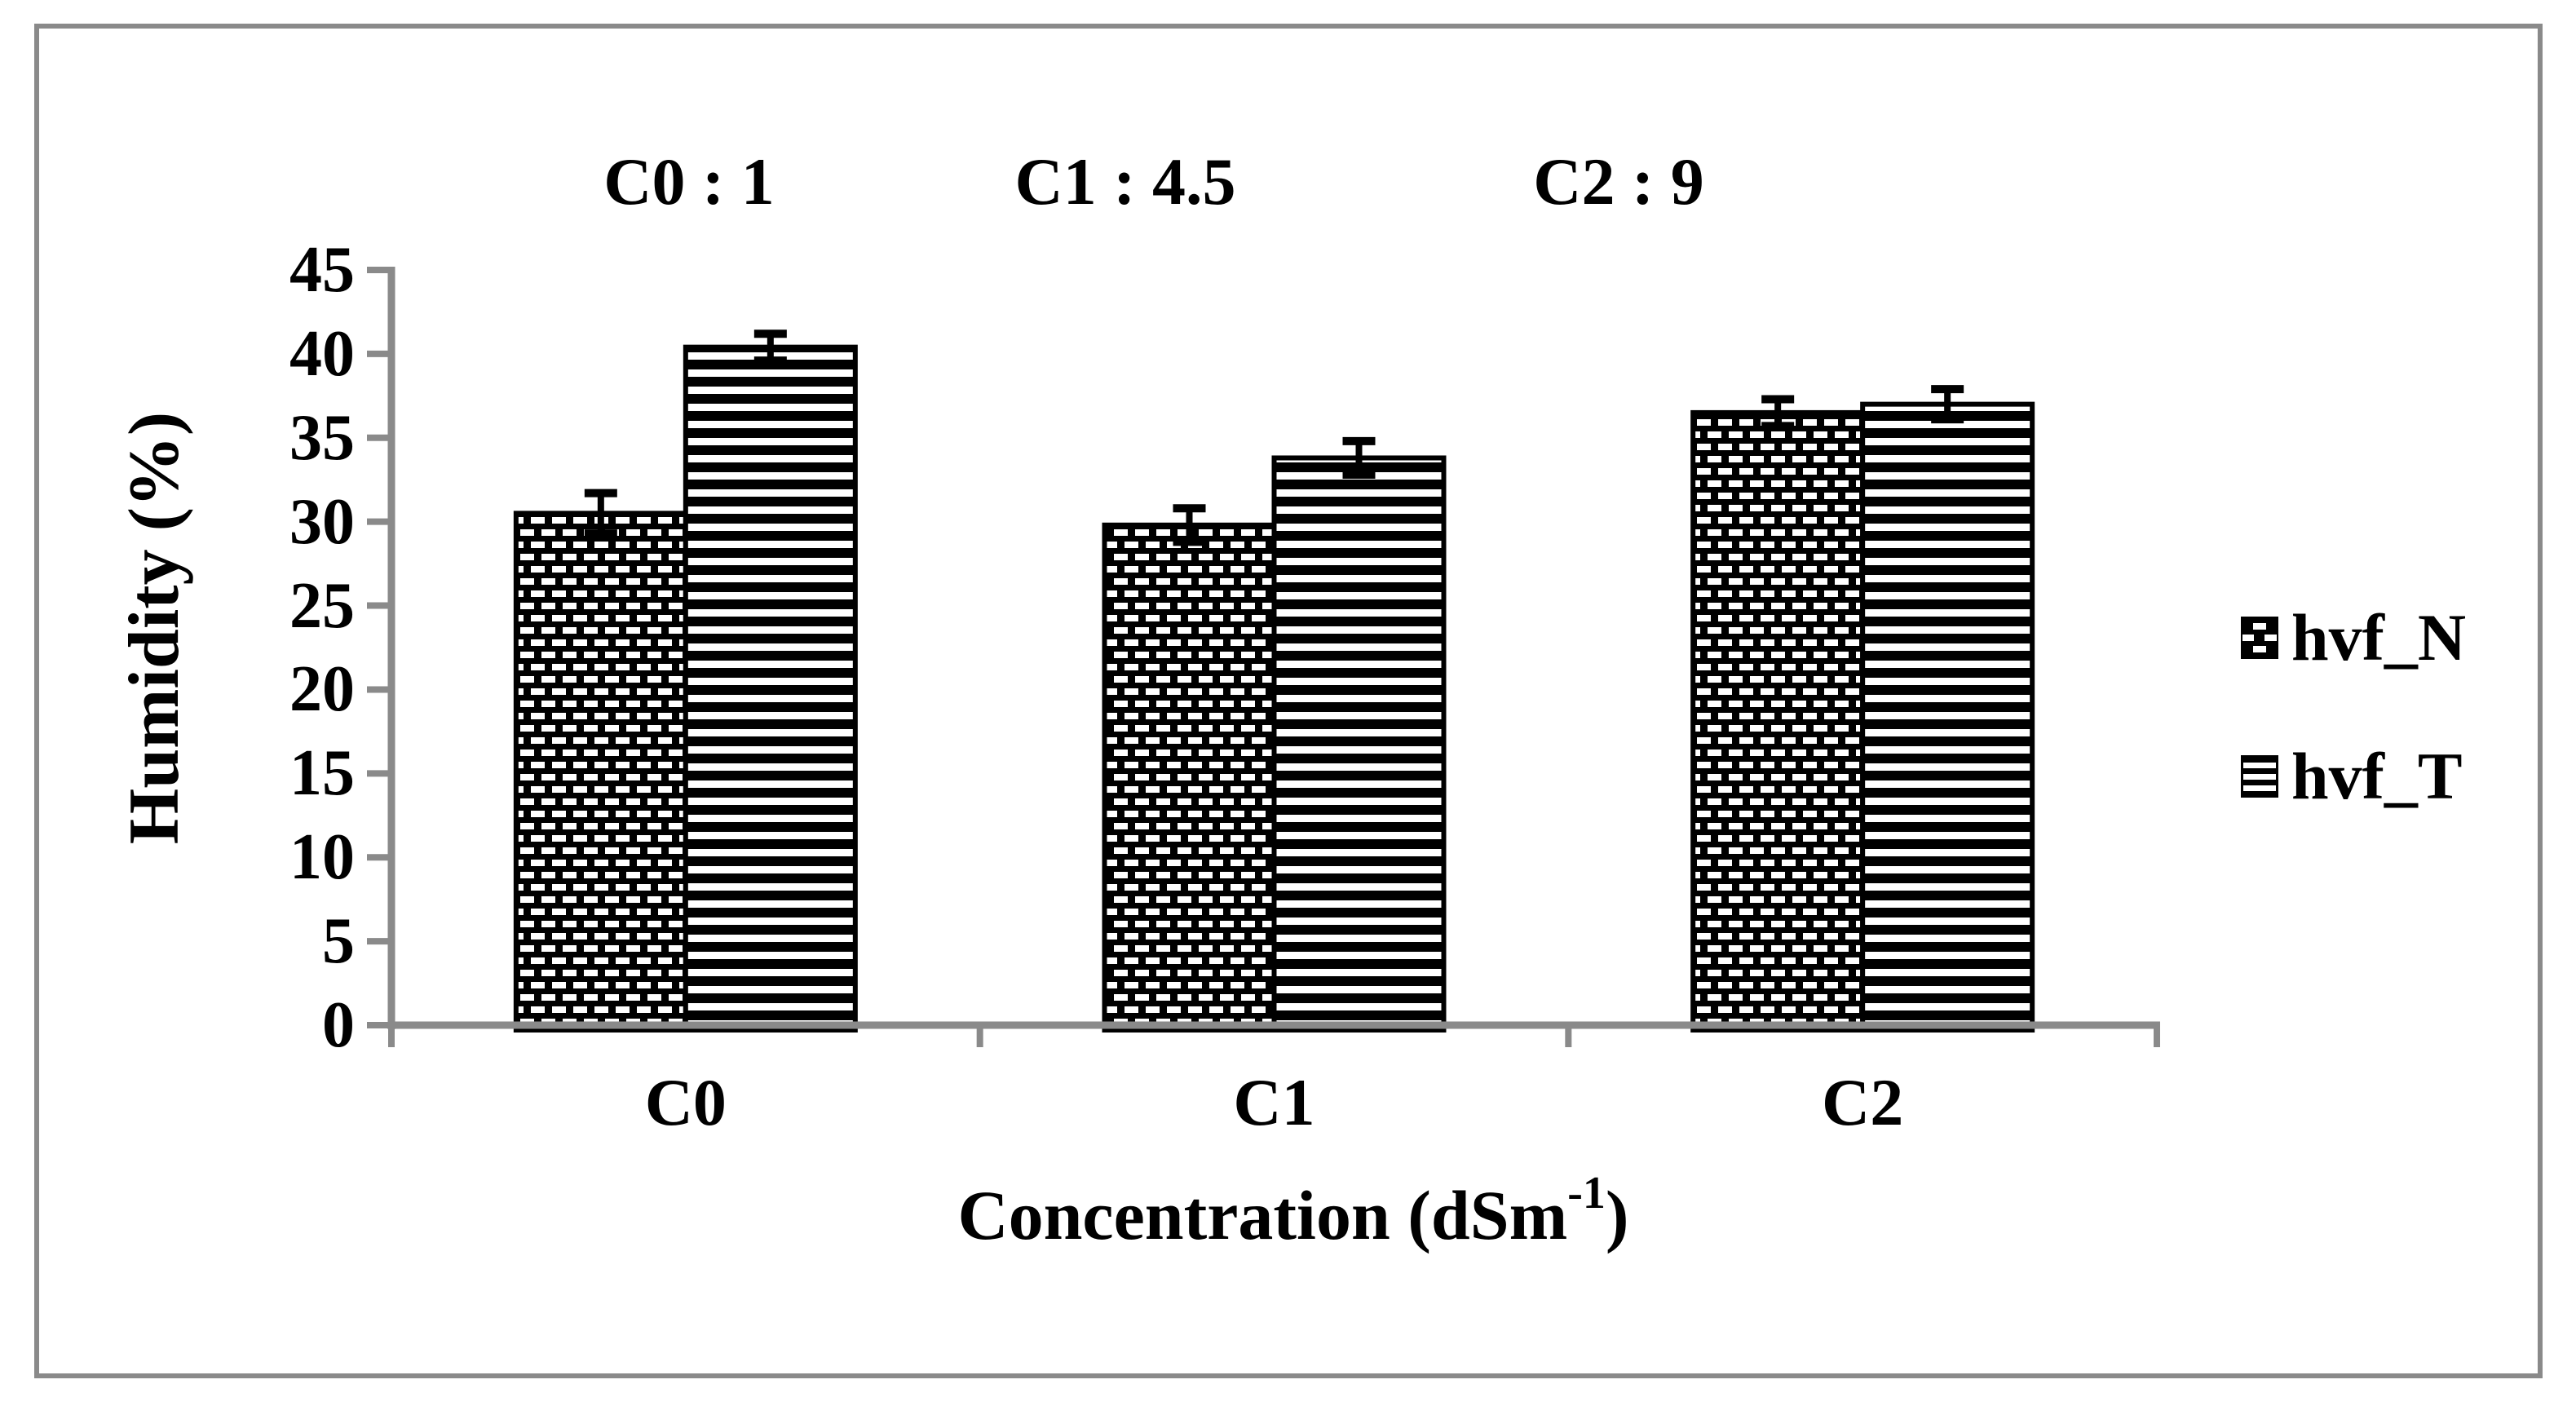  I want to click on x-axis-title-superscript: -1, so click(1586, 1193).